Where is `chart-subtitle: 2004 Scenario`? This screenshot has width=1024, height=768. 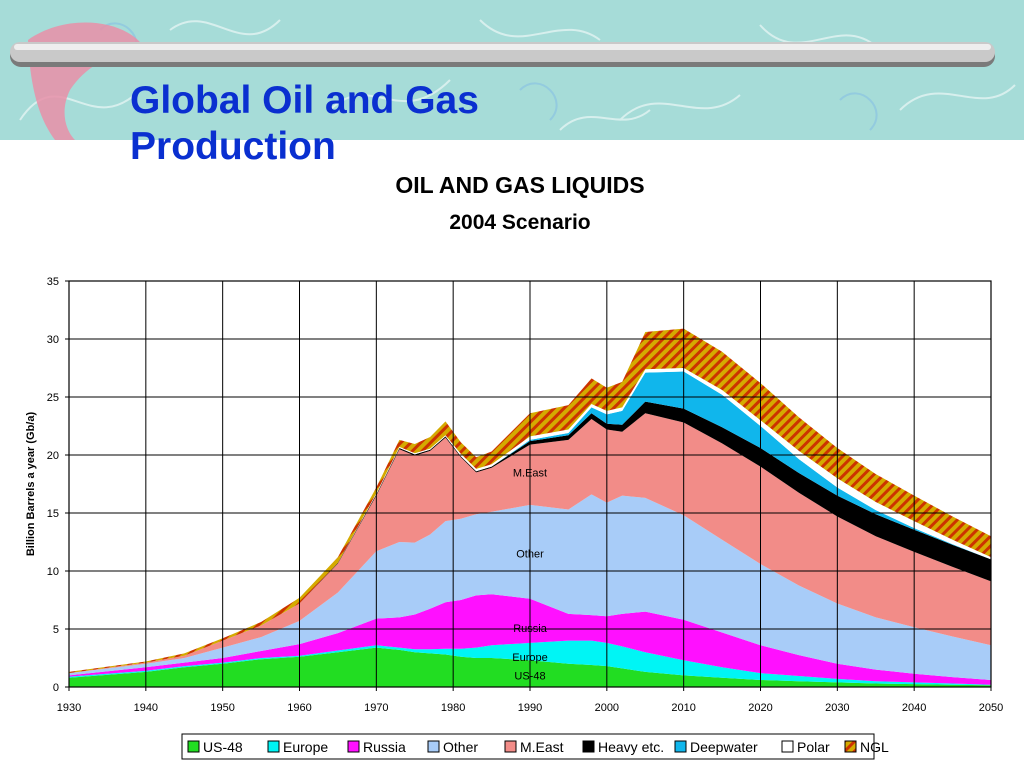
chart-subtitle: 2004 Scenario is located at coordinates (519, 222).